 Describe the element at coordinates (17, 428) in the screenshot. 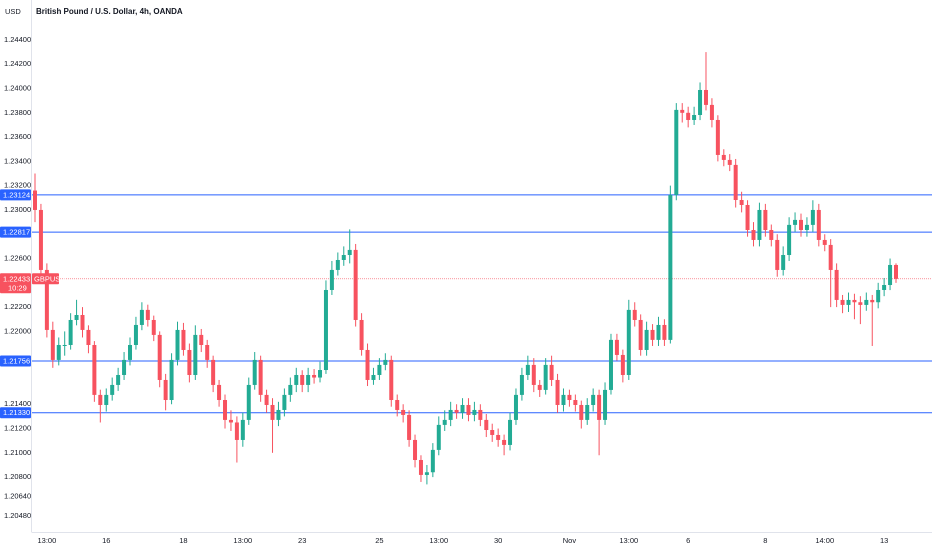

I see `y-tick-label: 1.21200` at that location.